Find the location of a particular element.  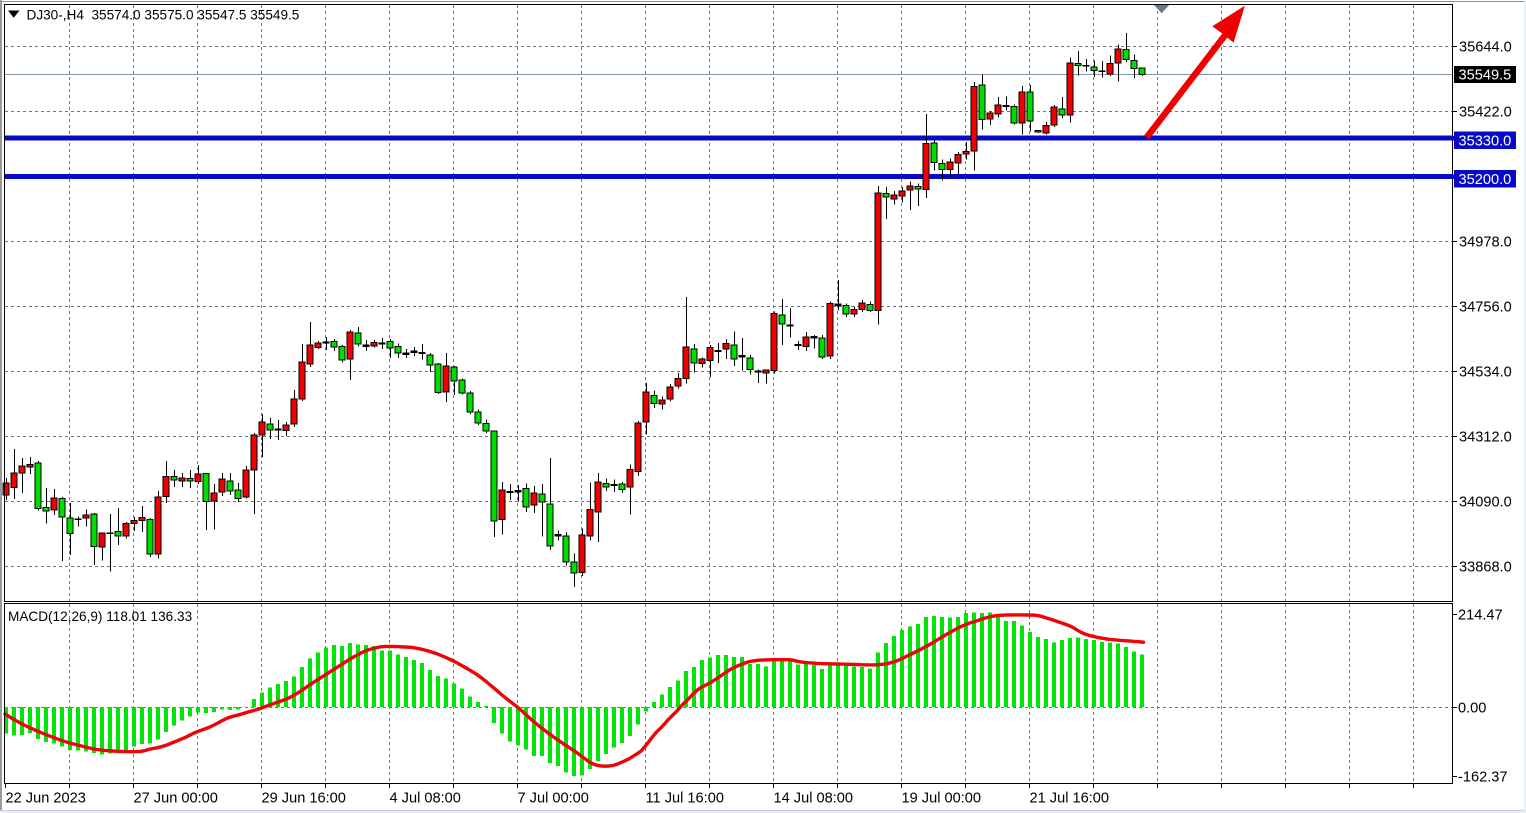

svg-text:DJ30-,H4 35574.0 35575.0 3554: DJ30-,H4 35574.0 35575.0 35547.5 35549.5 is located at coordinates (163, 15).